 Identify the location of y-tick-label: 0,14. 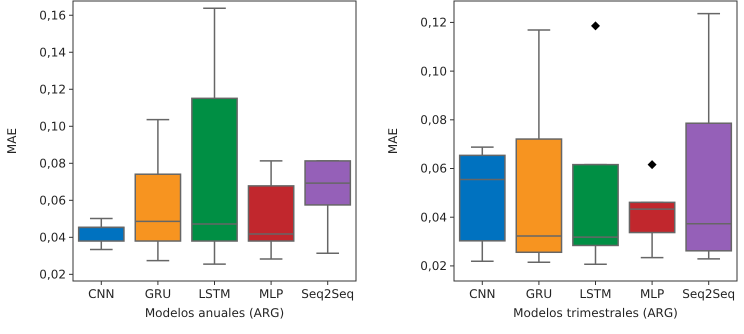
(52, 52).